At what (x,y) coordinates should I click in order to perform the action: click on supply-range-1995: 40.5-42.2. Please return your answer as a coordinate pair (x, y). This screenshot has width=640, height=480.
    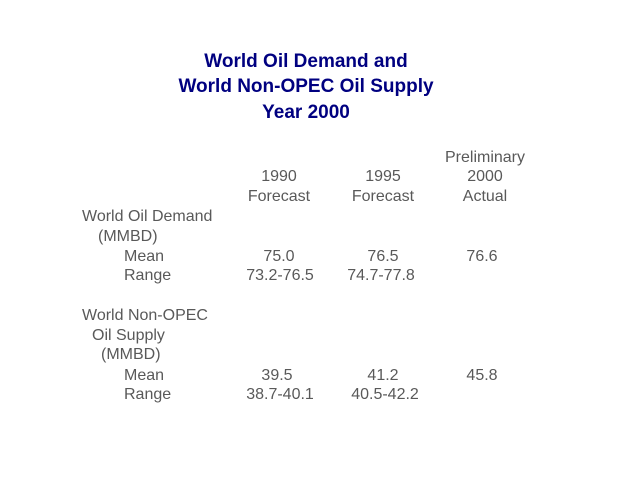
    Looking at the image, I should click on (385, 394).